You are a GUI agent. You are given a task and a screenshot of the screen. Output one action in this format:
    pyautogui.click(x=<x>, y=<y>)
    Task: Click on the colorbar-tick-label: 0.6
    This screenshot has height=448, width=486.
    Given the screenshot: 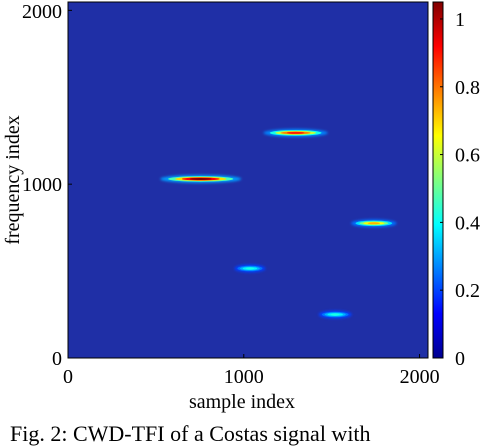 What is the action you would take?
    pyautogui.click(x=467, y=156)
    